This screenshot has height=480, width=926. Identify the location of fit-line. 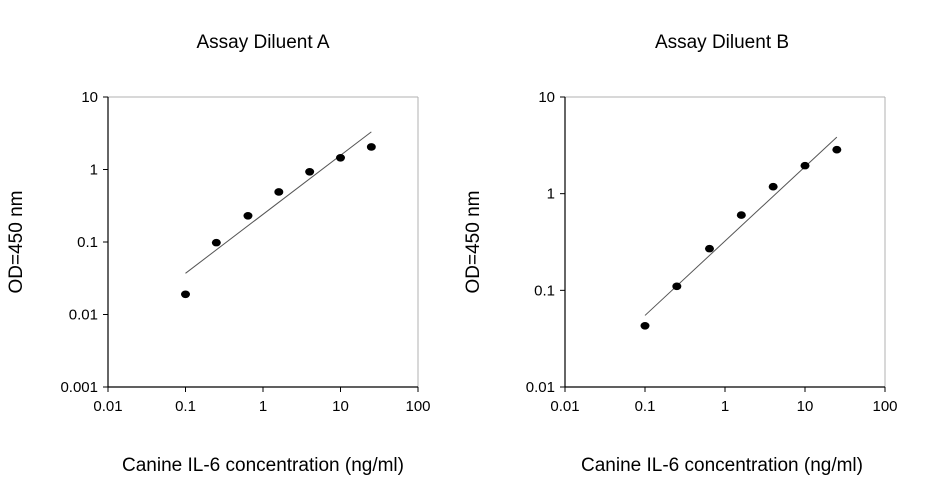
(278, 202).